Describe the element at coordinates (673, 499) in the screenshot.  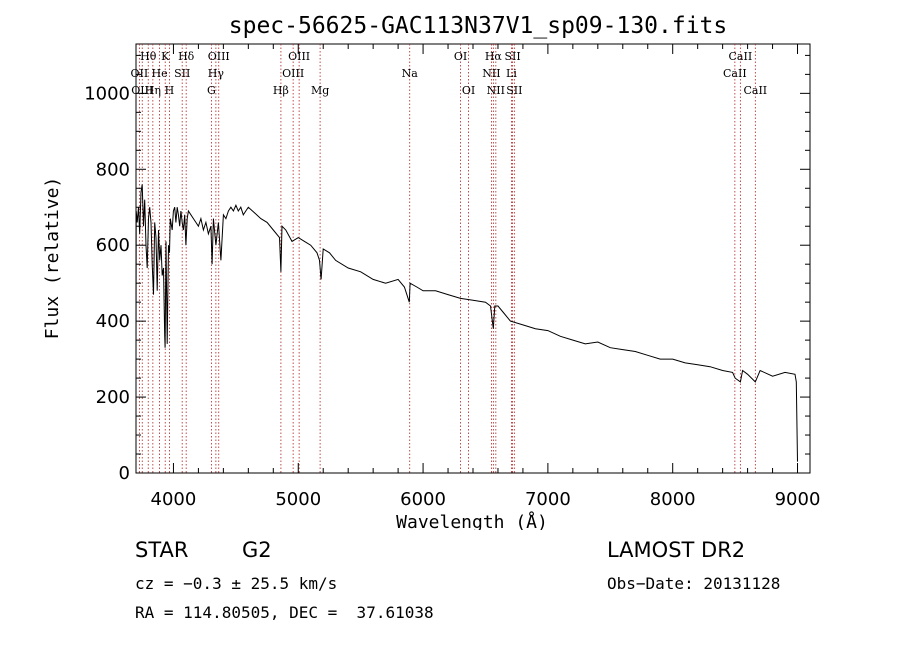
I see `x-tick-label-4: 8000` at that location.